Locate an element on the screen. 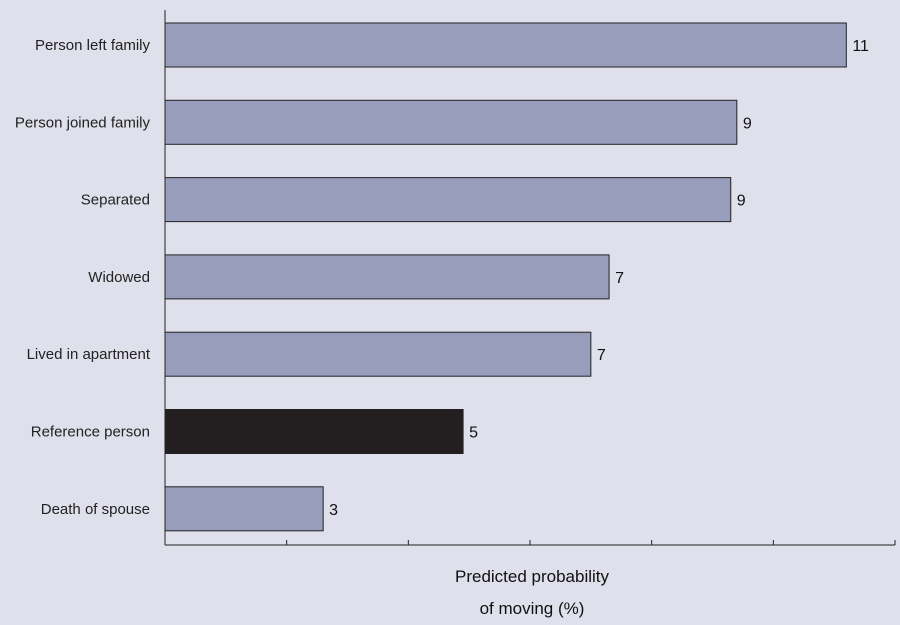 Image resolution: width=900 pixels, height=625 pixels. category-label: Separated is located at coordinates (115, 200).